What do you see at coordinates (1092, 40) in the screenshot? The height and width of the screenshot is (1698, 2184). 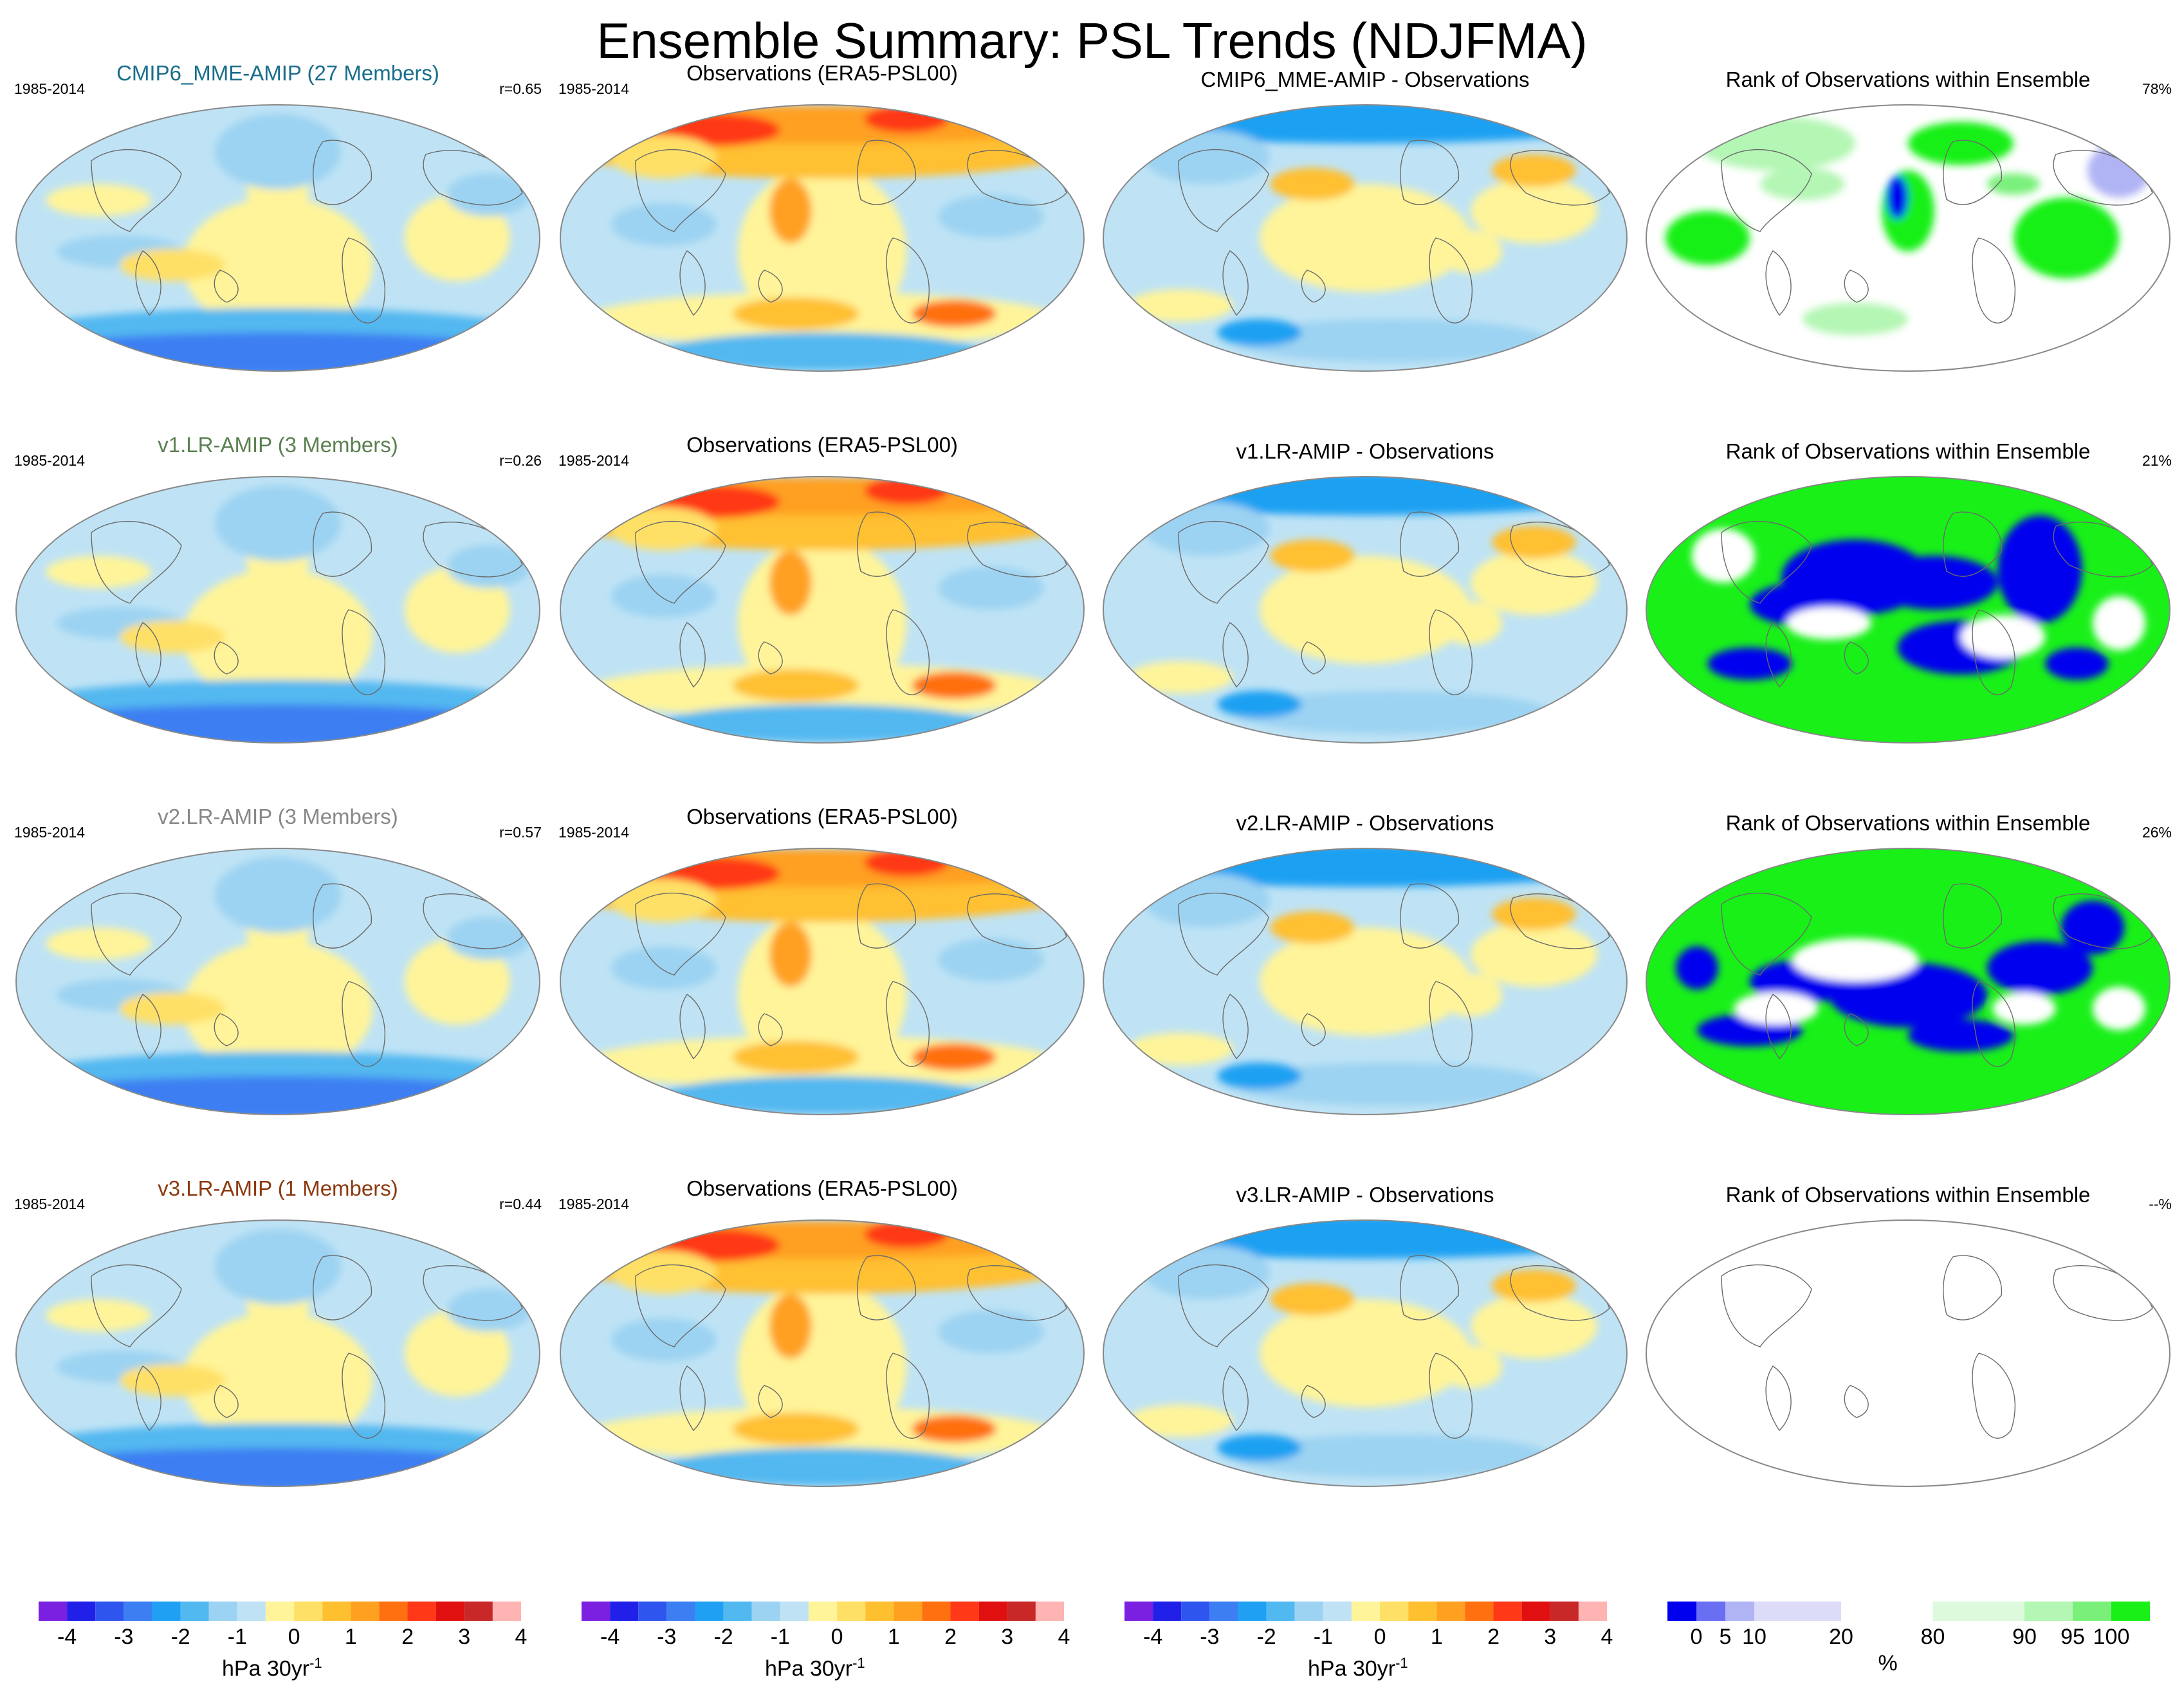 I see `figure-title: Ensemble Summary: PSL Trends (NDJFMA)` at bounding box center [1092, 40].